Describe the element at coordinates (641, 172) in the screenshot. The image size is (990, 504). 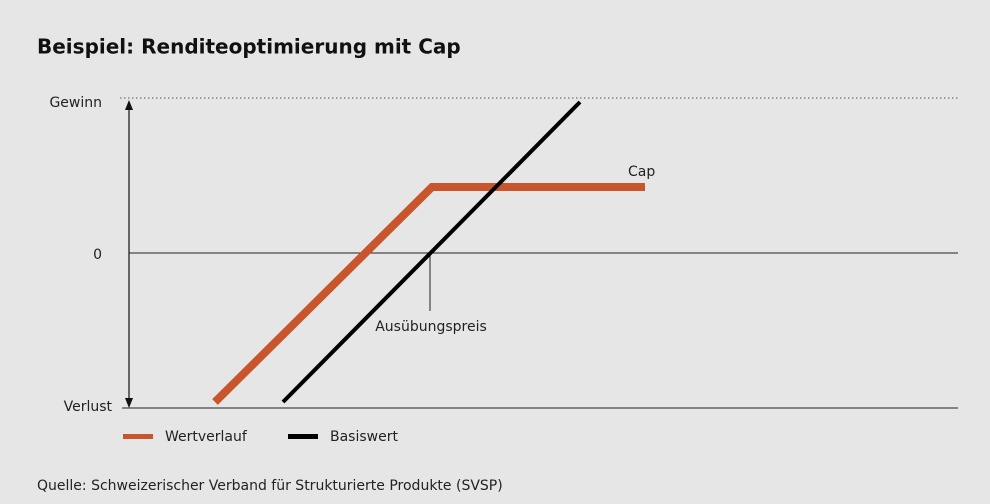
I see `annotation: Cap` at that location.